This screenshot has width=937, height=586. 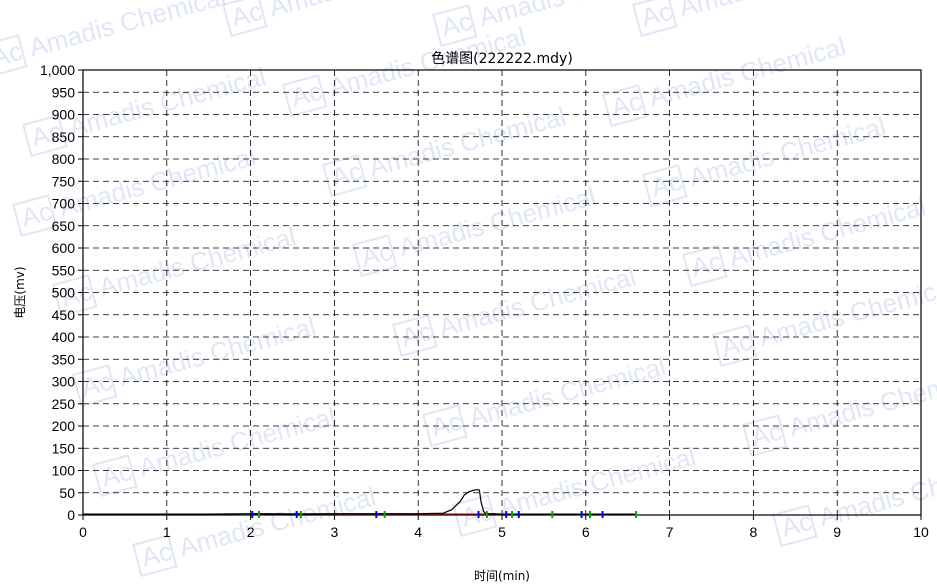 I want to click on y-tick-label: 550, so click(x=64, y=270).